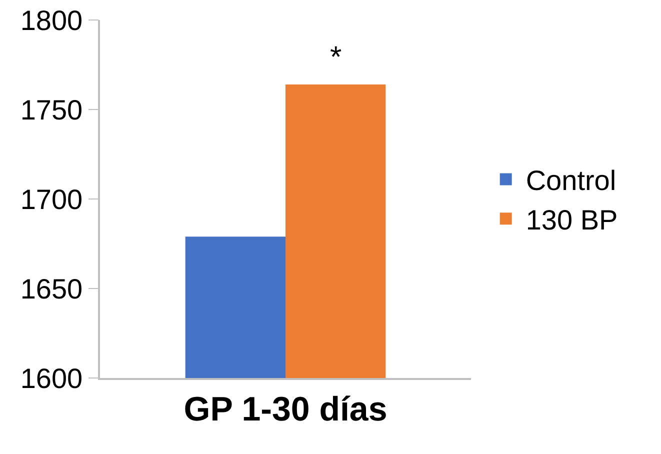 This screenshot has width=661, height=454. Describe the element at coordinates (51, 20) in the screenshot. I see `y-tick-label: 1800` at that location.